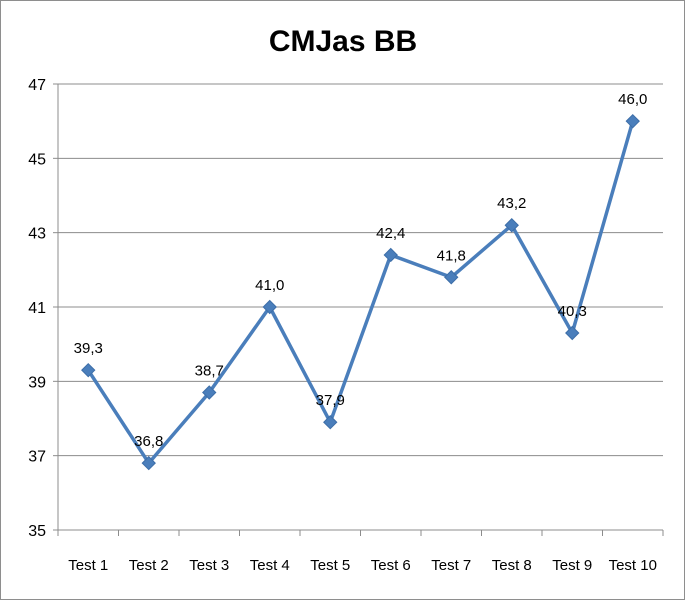 The image size is (685, 600). I want to click on y-tick-label: 47, so click(37, 85).